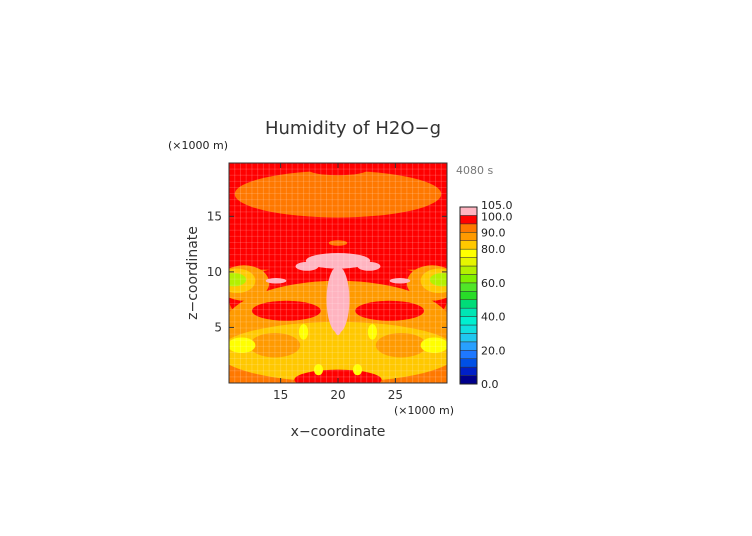 Image resolution: width=752 pixels, height=536 pixels. I want to click on colorbar-tick-label: 0.0, so click(490, 384).